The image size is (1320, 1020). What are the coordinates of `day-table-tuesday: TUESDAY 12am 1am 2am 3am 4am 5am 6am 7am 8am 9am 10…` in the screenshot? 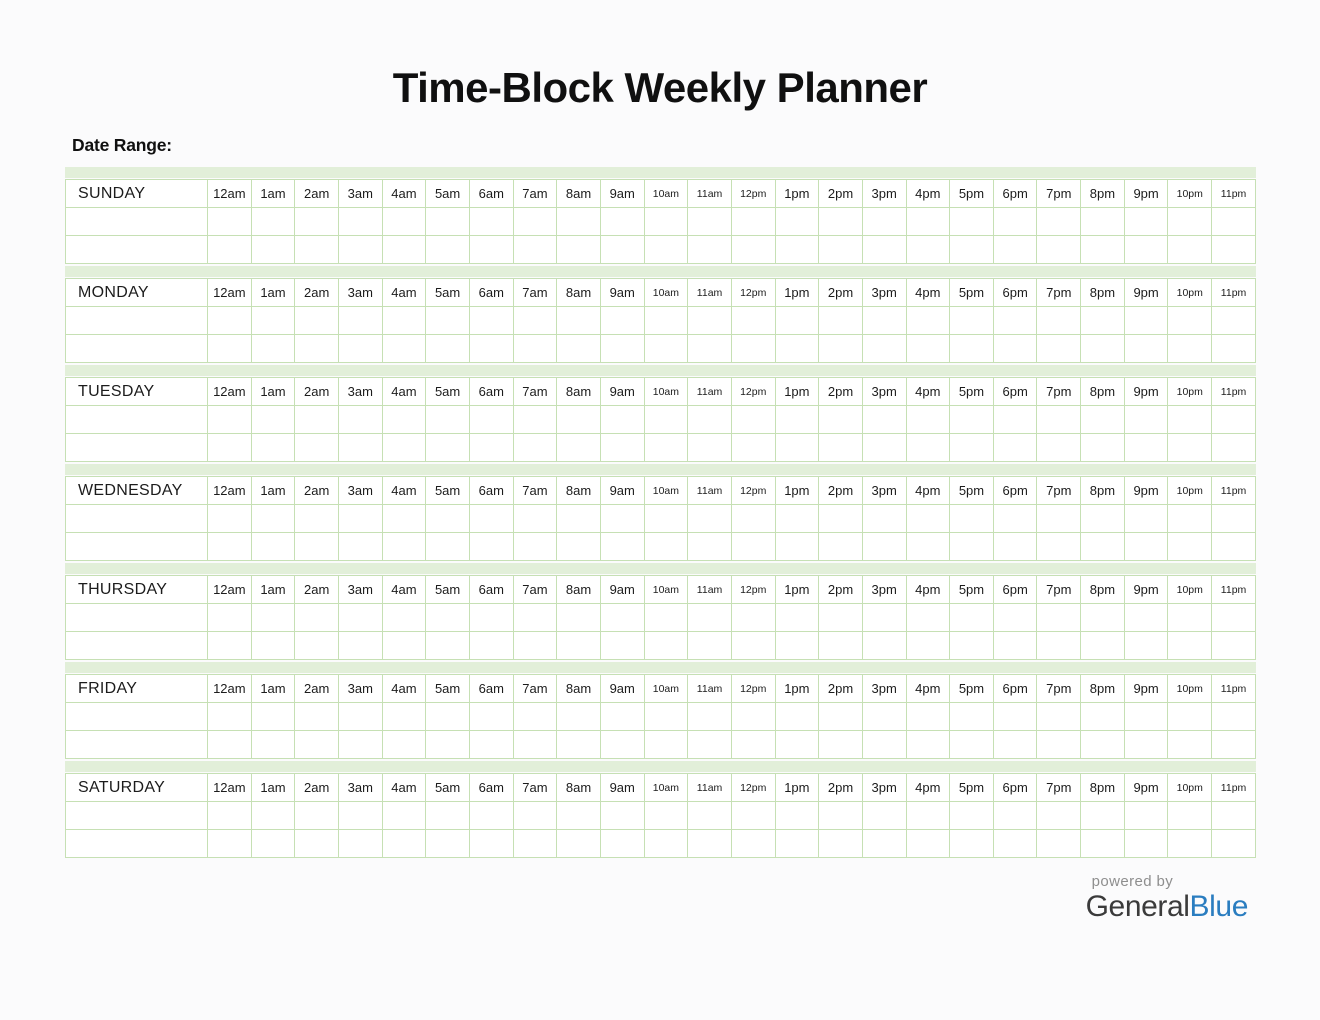 It's located at (660, 420).